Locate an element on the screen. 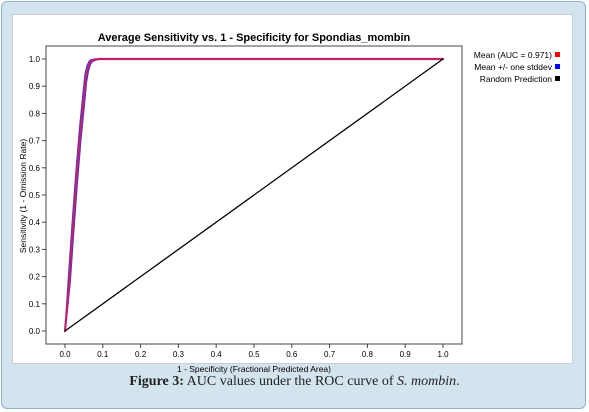  x-tick-label: 0.7 is located at coordinates (330, 354).